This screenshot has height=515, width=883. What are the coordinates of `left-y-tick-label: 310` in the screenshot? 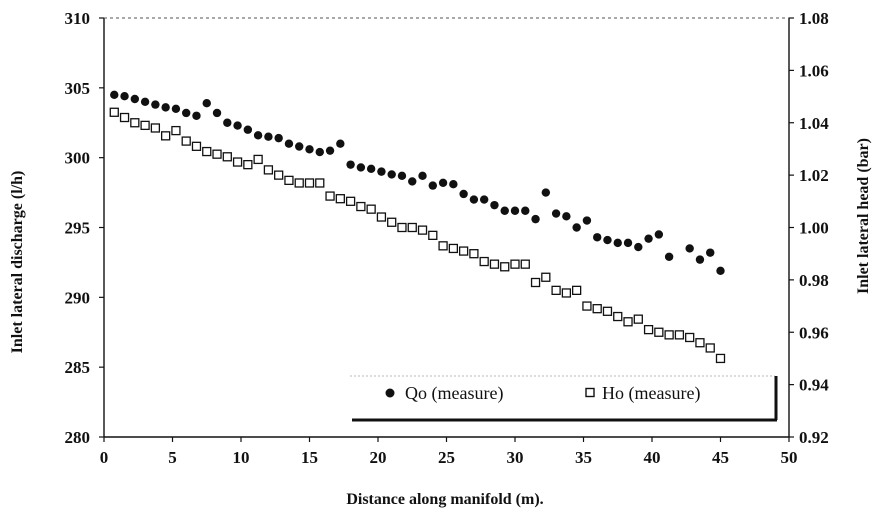 It's located at (78, 18).